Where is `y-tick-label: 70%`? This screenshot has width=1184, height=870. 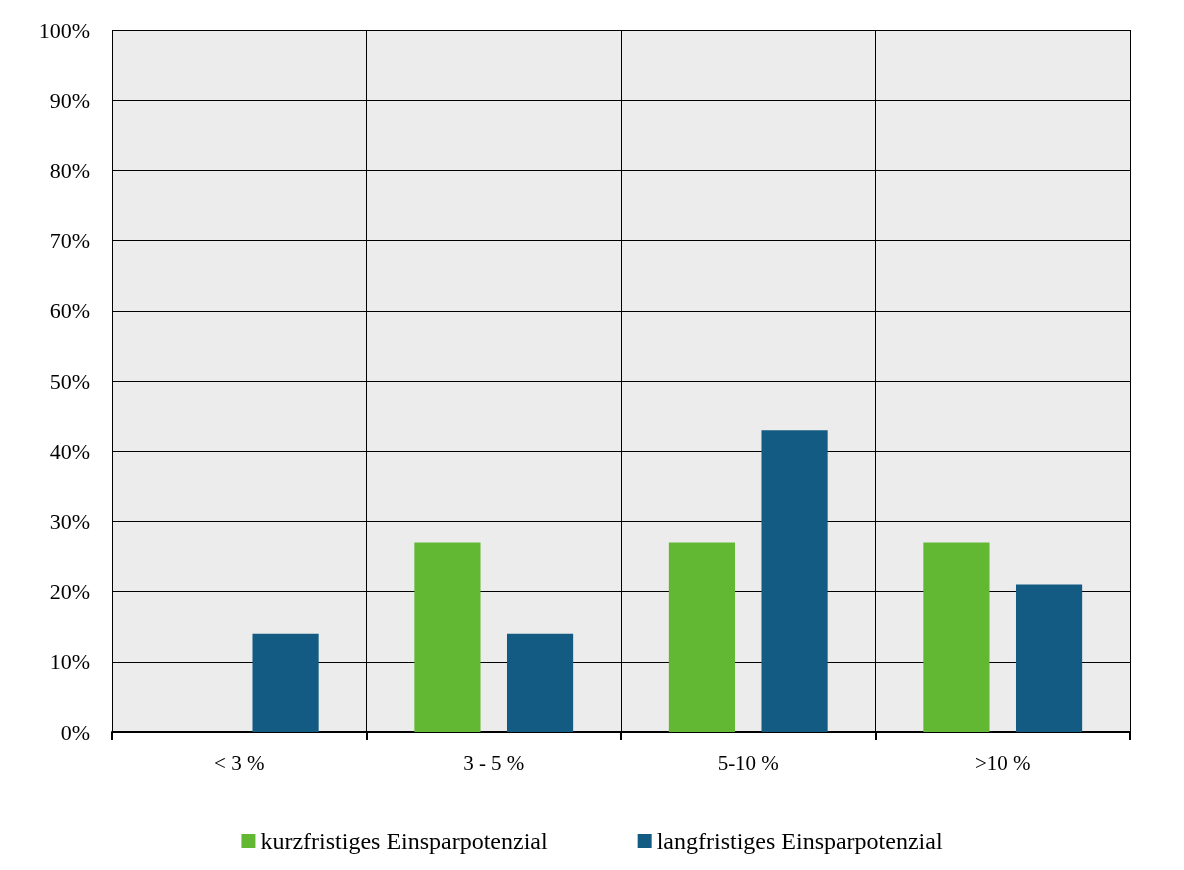
y-tick-label: 70% is located at coordinates (69, 241).